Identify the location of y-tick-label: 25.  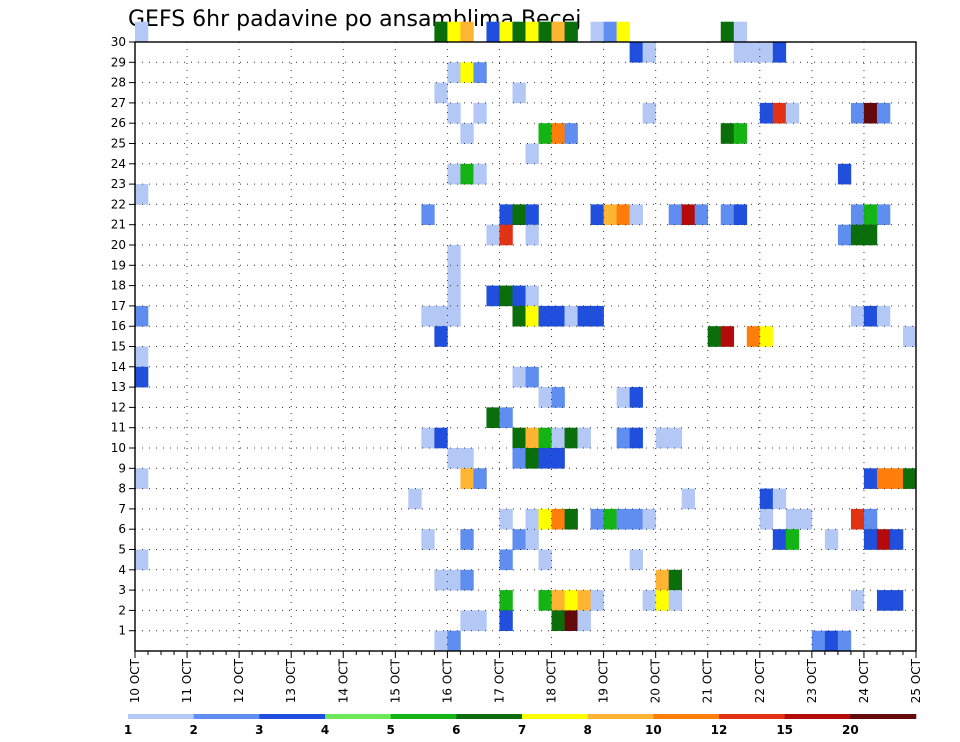
(118, 144).